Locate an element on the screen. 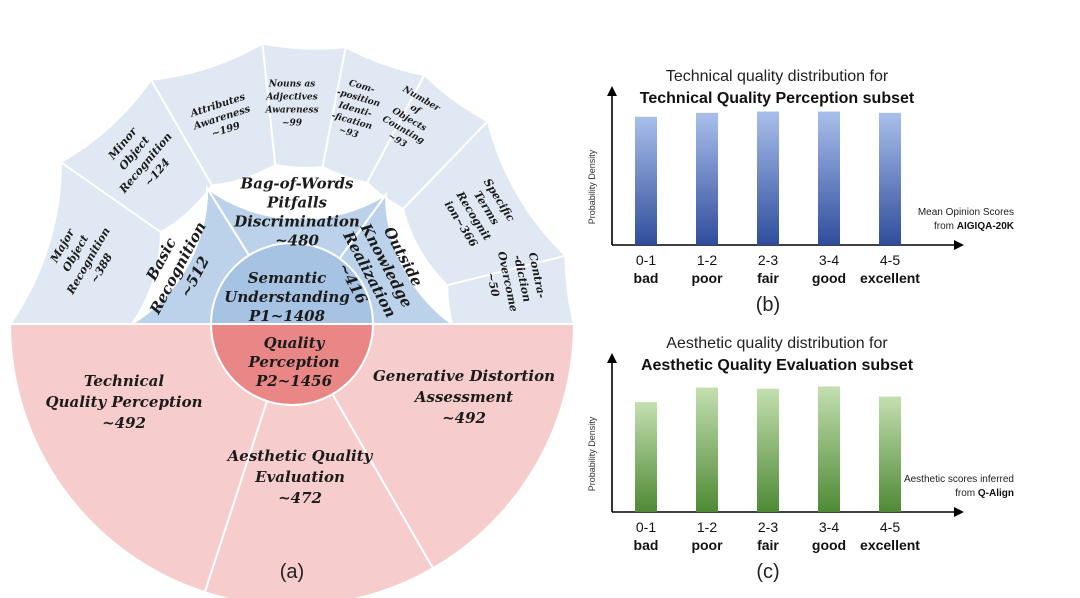 The image size is (1080, 598). quality-segment-label: Technical Quality Perception ~492 is located at coordinates (124, 402).